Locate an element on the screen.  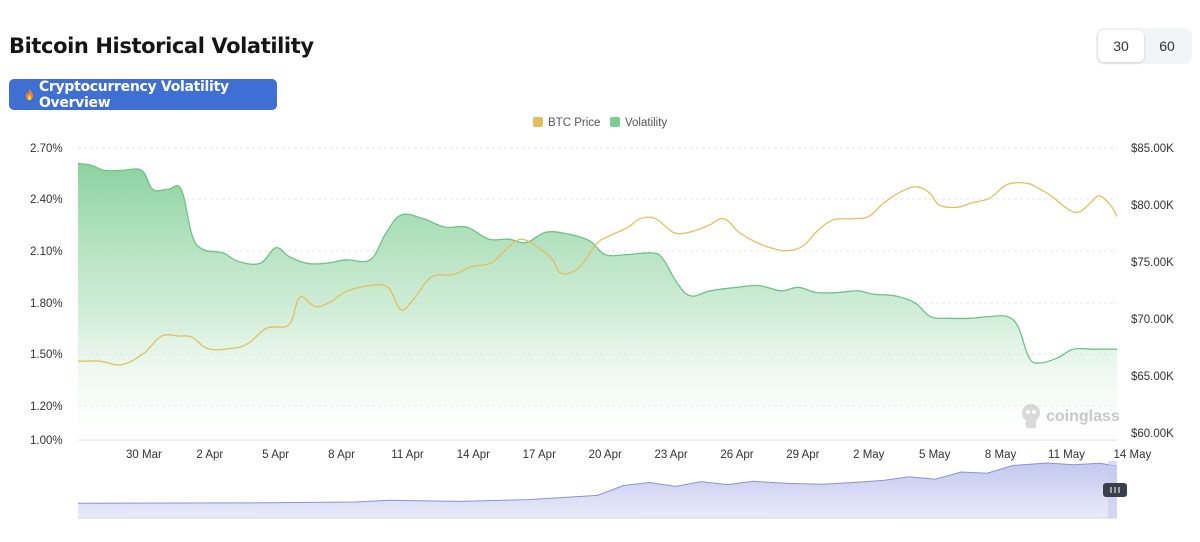
left-axis-tick-label: 2.40% is located at coordinates (46, 200).